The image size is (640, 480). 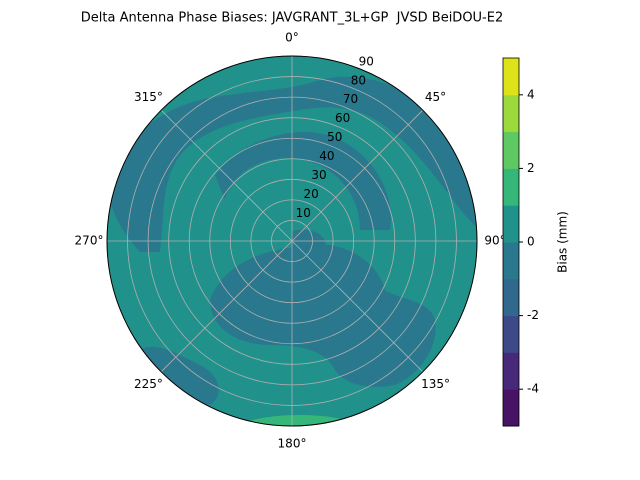 I want to click on r-tick-label: 40, so click(x=326, y=156).